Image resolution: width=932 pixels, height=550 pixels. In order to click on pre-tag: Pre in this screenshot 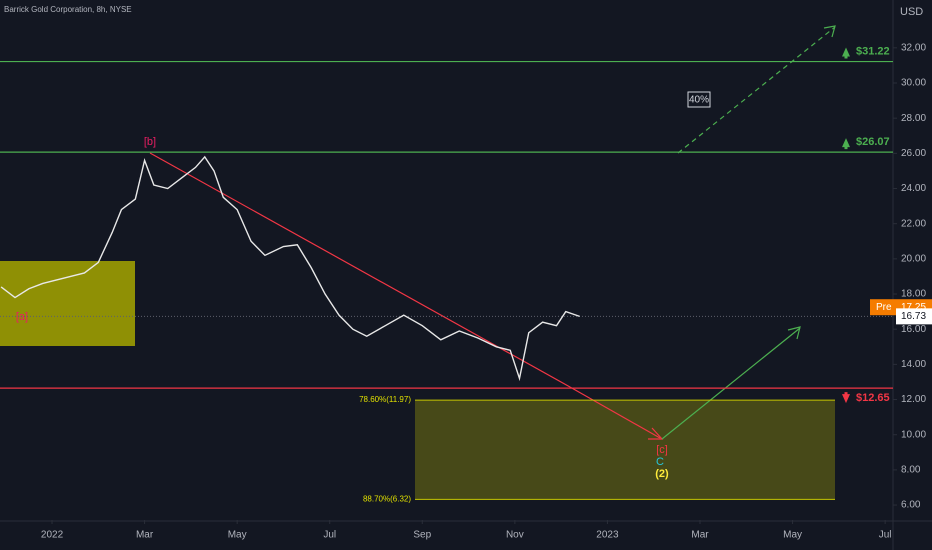, I will do `click(884, 307)`.